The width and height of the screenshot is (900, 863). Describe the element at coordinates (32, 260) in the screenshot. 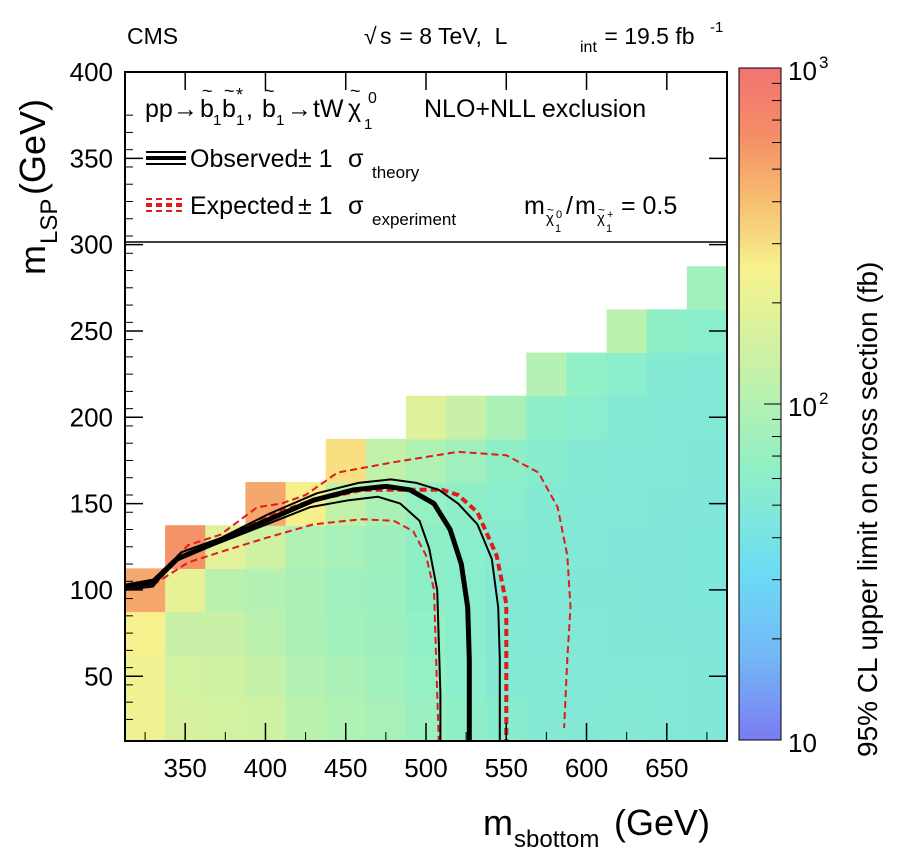

I see `y-title-m: m` at that location.